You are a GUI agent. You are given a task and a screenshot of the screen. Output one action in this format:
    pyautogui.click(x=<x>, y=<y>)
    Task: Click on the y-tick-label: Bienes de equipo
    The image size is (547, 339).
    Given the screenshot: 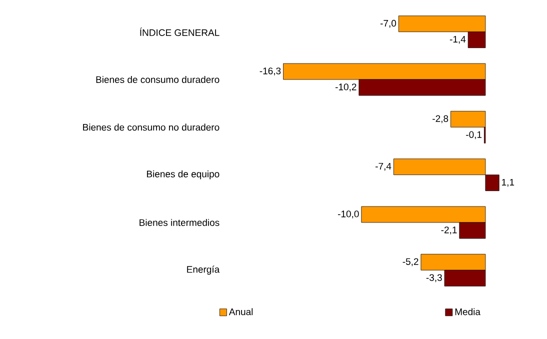 What is the action you would take?
    pyautogui.click(x=183, y=175)
    